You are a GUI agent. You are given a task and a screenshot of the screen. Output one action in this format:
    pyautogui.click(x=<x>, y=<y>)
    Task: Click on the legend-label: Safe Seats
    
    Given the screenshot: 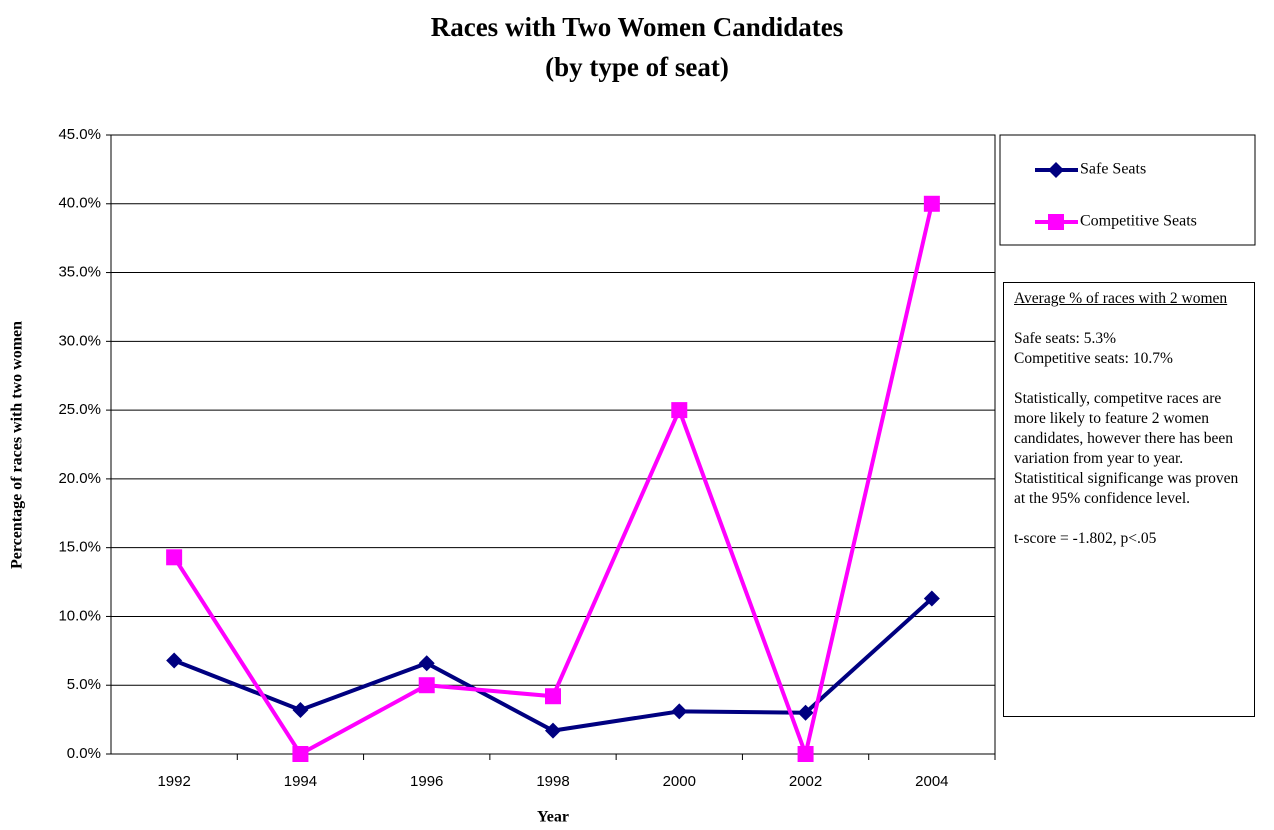 What is the action you would take?
    pyautogui.click(x=1113, y=169)
    